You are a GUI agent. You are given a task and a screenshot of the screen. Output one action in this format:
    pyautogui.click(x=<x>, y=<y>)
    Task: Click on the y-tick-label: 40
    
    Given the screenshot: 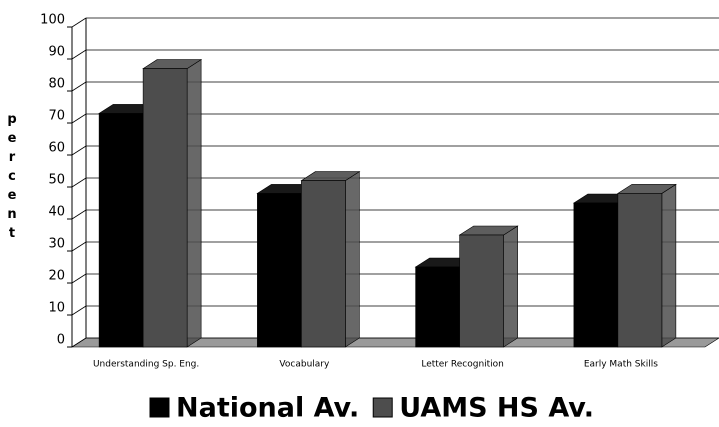 What is the action you would take?
    pyautogui.click(x=56, y=212)
    